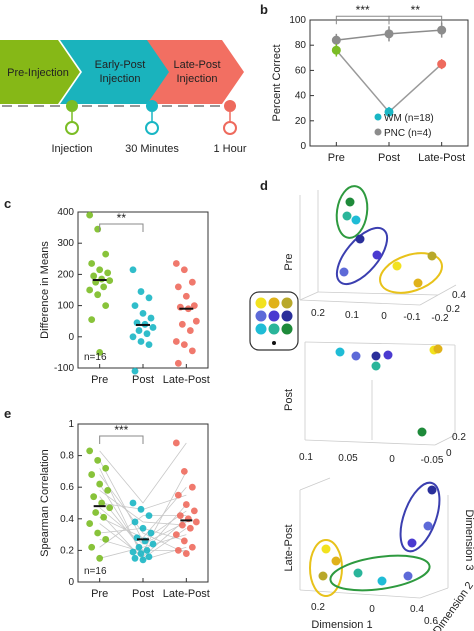  What do you see at coordinates (71, 582) in the screenshot?
I see `e-ytick-label: 0` at bounding box center [71, 582].